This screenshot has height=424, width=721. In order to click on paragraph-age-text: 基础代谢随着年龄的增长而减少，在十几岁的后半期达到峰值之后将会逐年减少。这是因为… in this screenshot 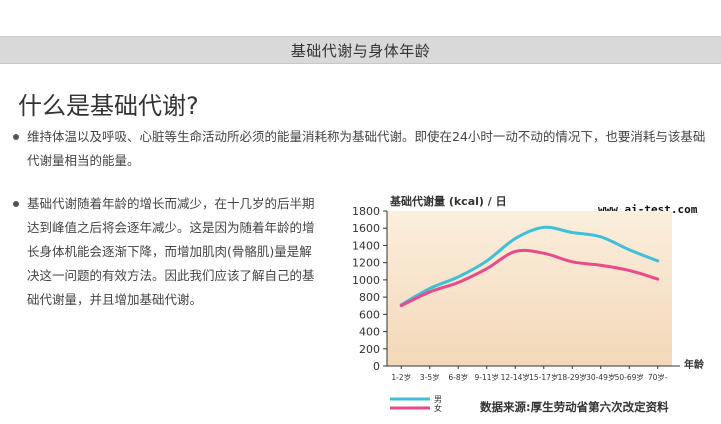, I will do `click(171, 251)`.